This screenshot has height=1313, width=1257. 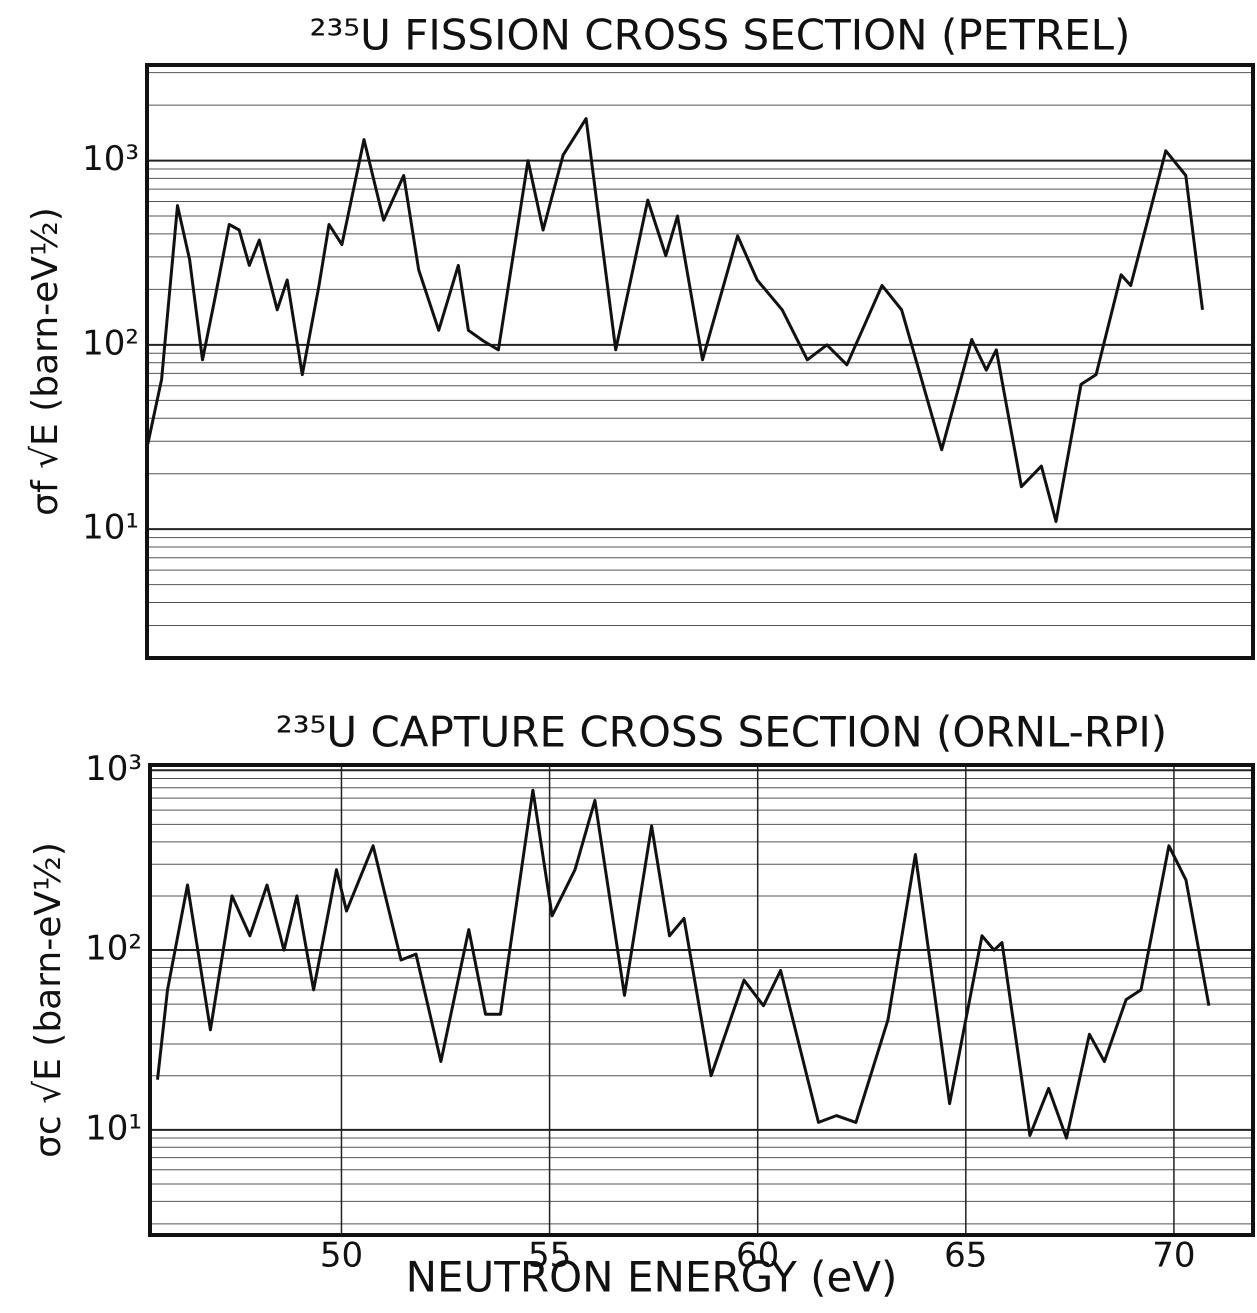 I want to click on chart-title: ²³⁵U FISSION CROSS SECTION (PETREL), so click(x=720, y=35).